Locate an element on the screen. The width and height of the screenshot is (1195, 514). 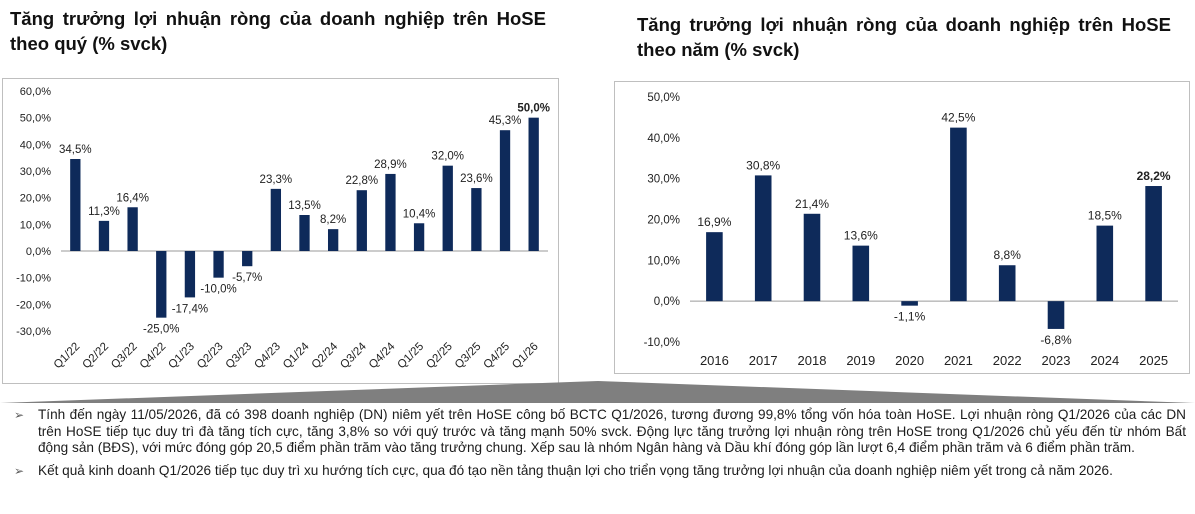
data-label: 8,2% is located at coordinates (333, 220).